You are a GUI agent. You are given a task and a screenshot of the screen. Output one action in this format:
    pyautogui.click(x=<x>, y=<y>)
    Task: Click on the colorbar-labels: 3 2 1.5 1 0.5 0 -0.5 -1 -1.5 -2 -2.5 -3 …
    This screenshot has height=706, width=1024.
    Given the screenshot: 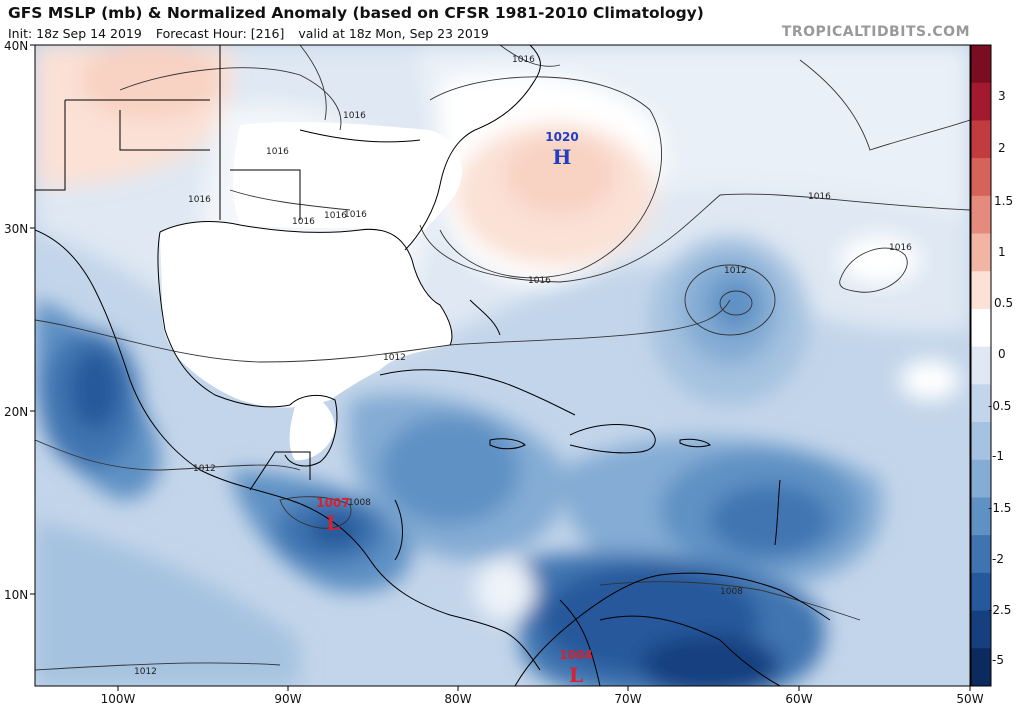 What is the action you would take?
    pyautogui.click(x=1000, y=378)
    